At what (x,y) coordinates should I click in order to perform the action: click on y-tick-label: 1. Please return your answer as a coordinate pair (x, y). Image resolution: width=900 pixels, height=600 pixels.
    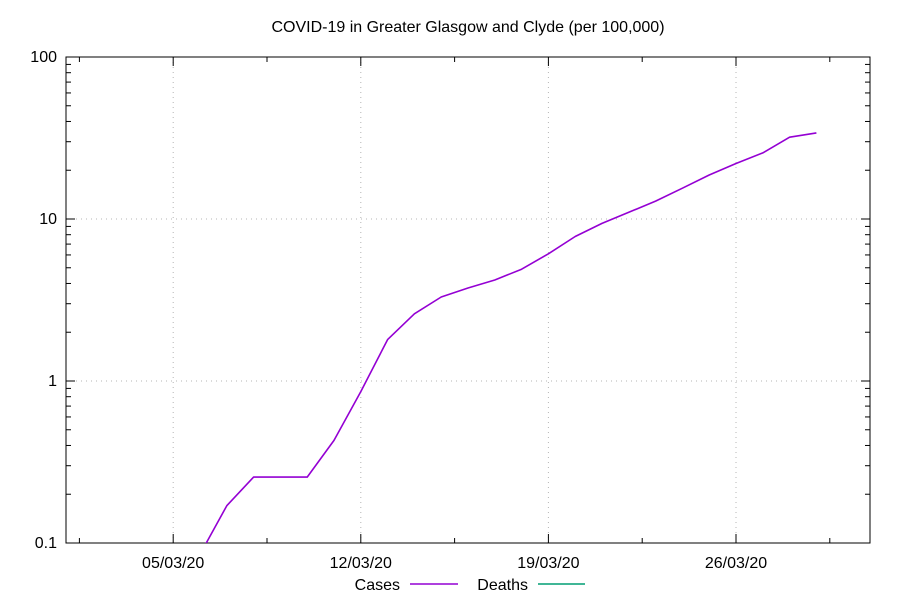
    Looking at the image, I should click on (52, 381).